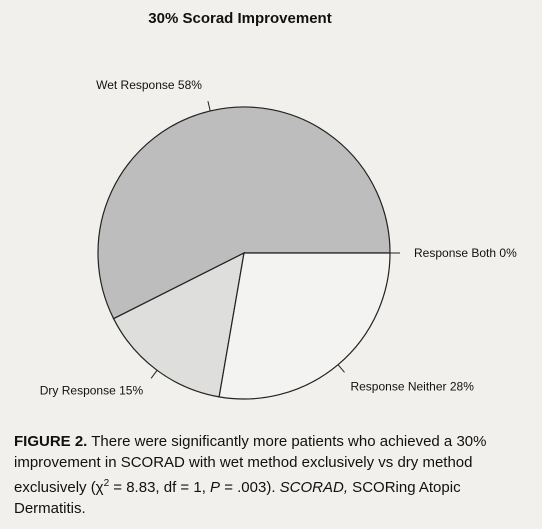  Describe the element at coordinates (149, 85) in the screenshot. I see `slice-label-wet-response: Wet Response 58%` at that location.